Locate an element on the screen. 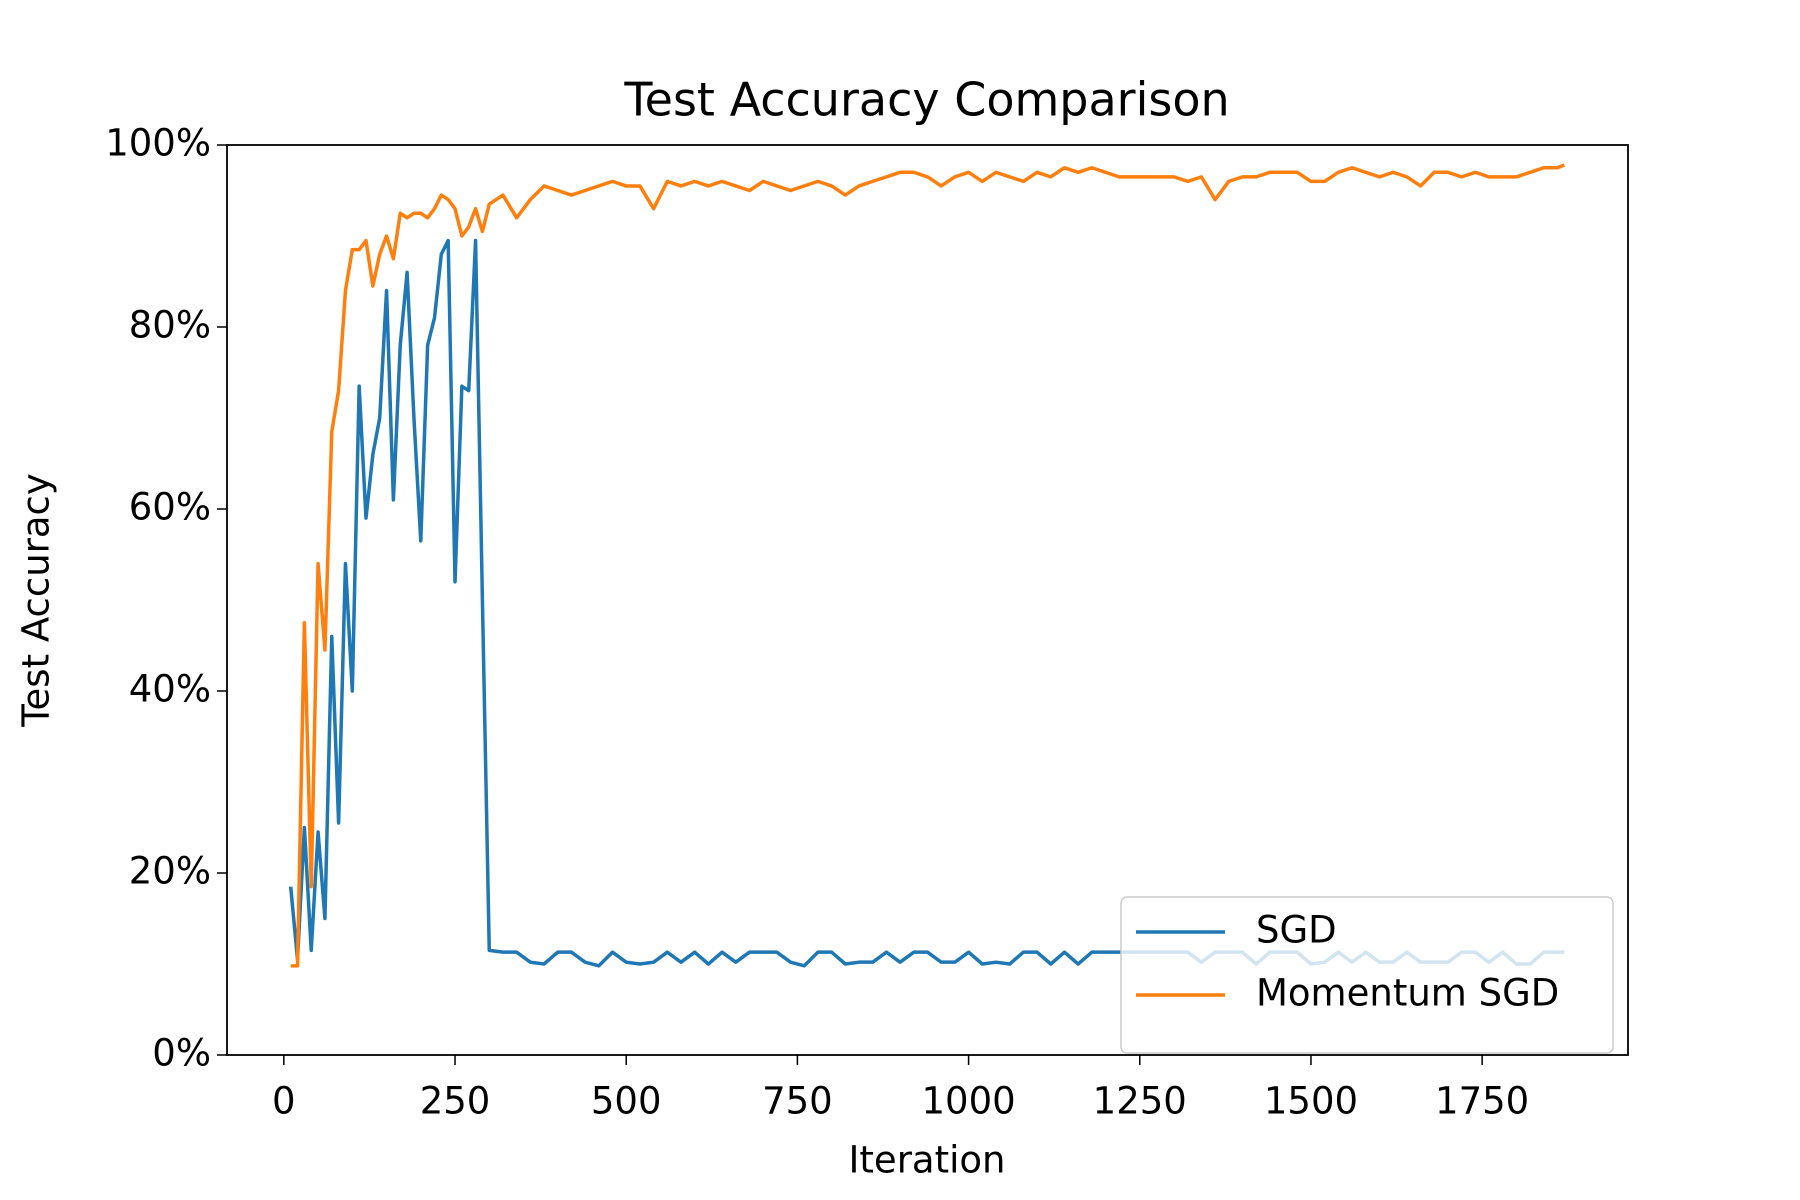  y-tick-label: 80% is located at coordinates (170, 325).